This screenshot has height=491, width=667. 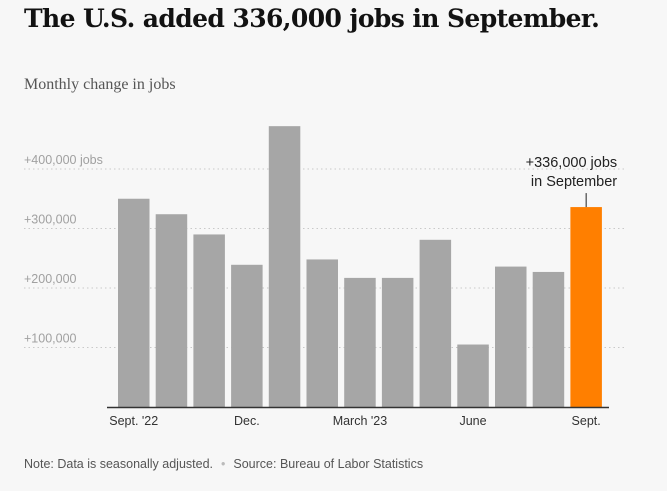 I want to click on bar-oct, so click(x=171, y=310).